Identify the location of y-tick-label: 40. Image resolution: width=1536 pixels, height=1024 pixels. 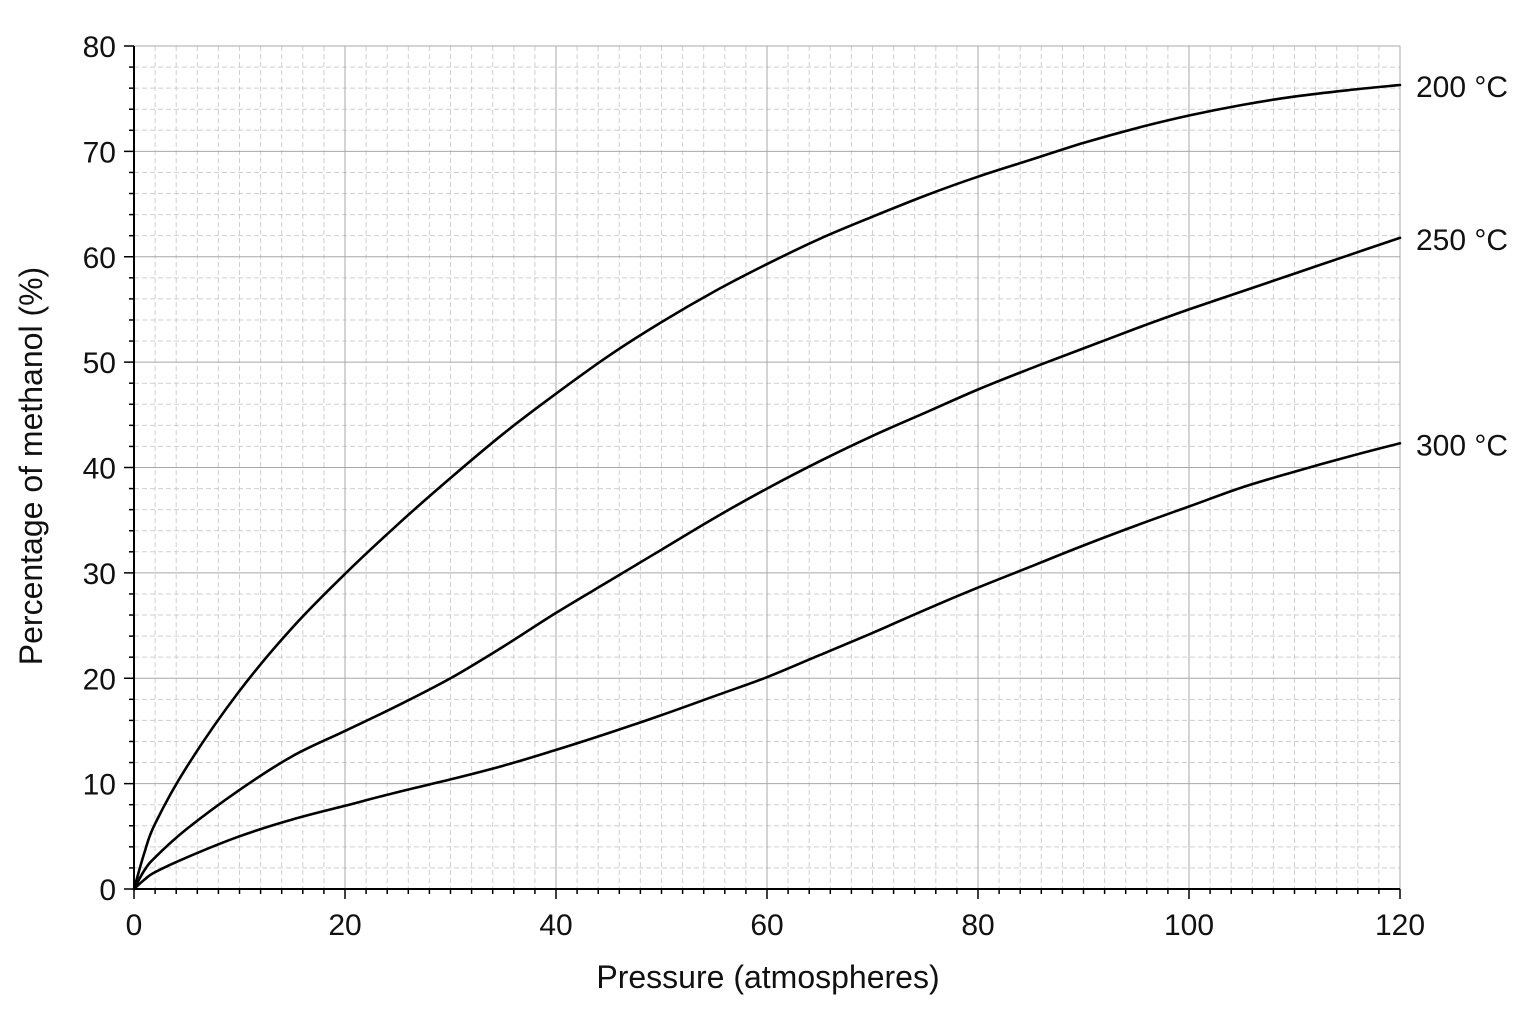
(99, 469).